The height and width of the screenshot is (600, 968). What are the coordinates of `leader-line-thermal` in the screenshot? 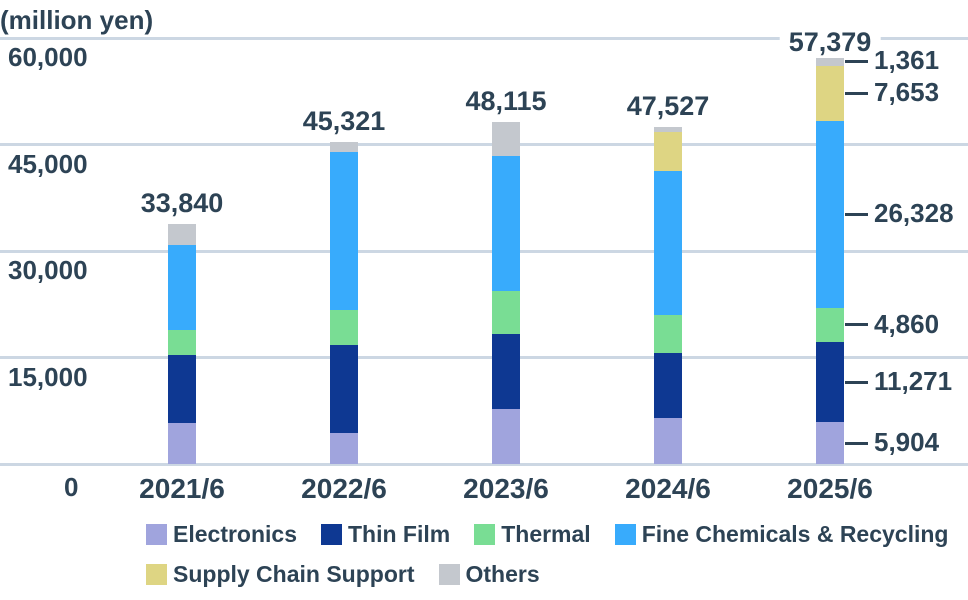 It's located at (856, 325).